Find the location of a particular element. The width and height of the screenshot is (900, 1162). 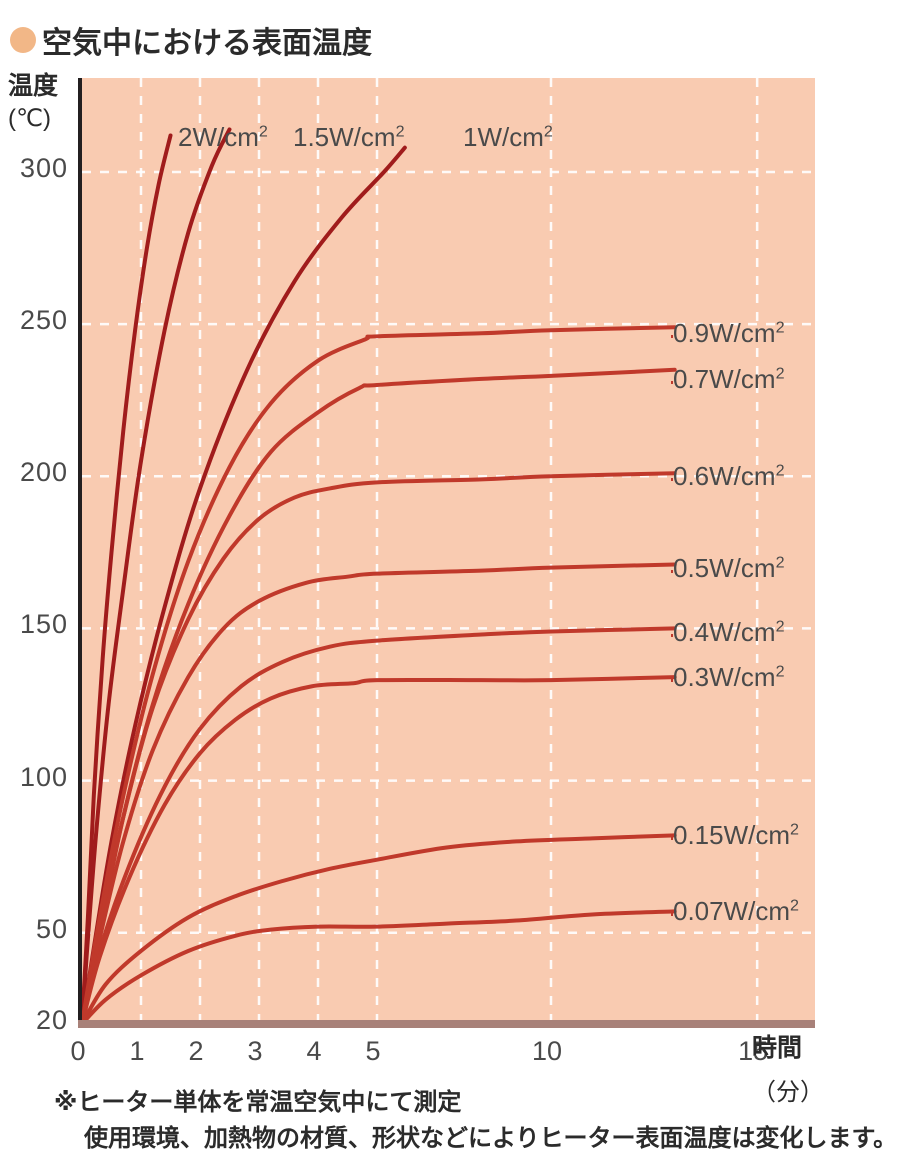

y-tick-label: 100 is located at coordinates (43, 776).